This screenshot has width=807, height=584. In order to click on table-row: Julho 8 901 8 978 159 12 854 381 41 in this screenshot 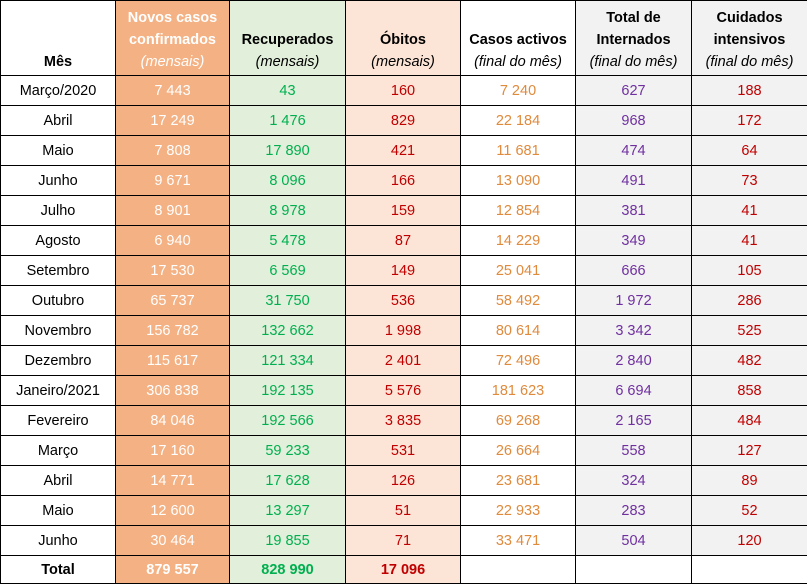, I will do `click(403, 210)`.